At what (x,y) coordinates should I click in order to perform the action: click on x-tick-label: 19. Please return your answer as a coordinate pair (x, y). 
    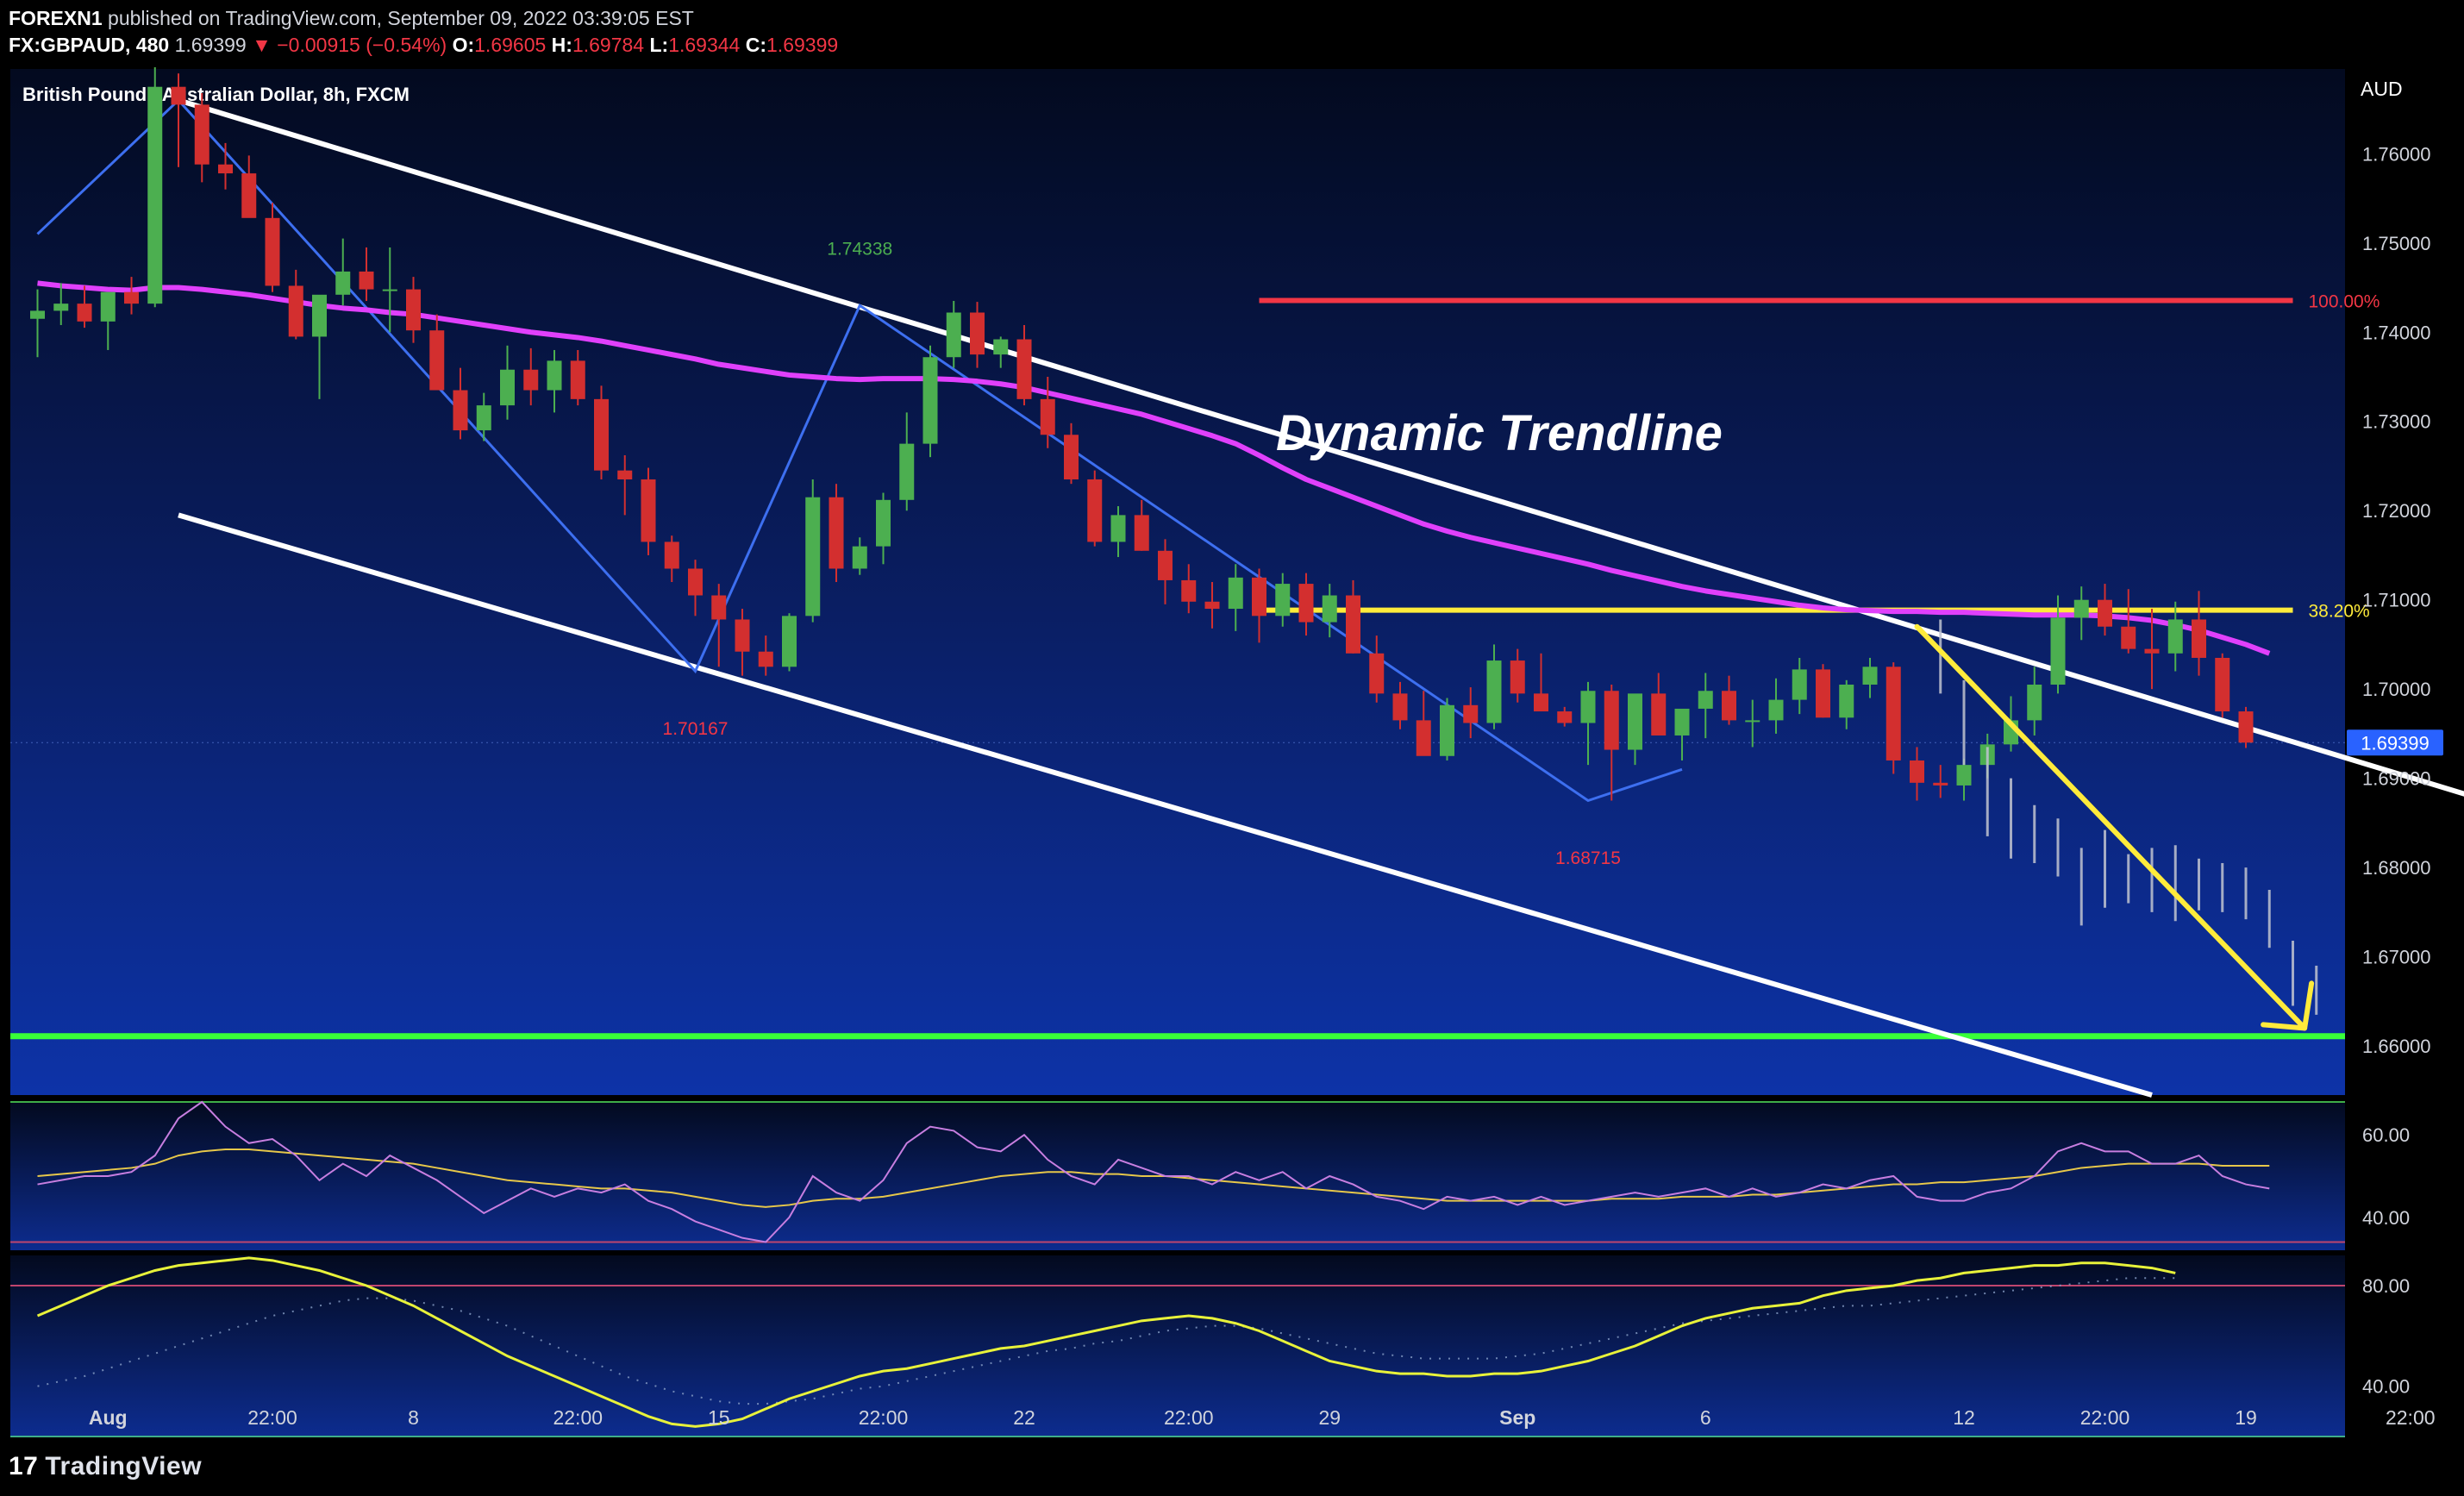
    Looking at the image, I should click on (2246, 1417).